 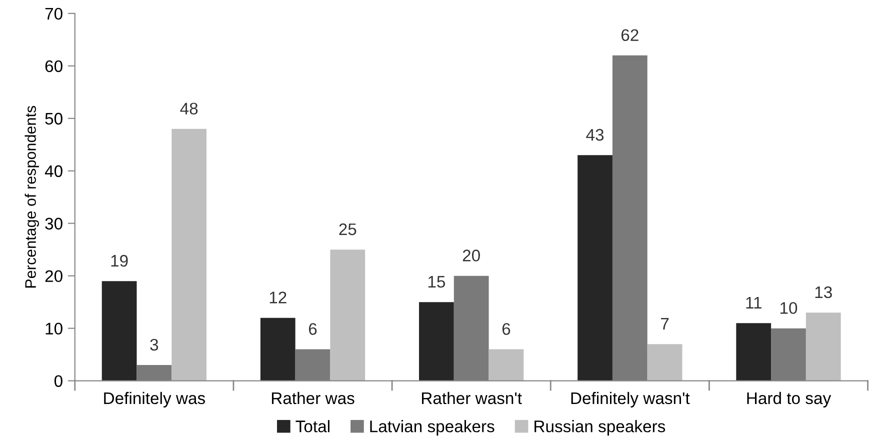 What do you see at coordinates (53, 118) in the screenshot?
I see `y-tick-label: 50` at bounding box center [53, 118].